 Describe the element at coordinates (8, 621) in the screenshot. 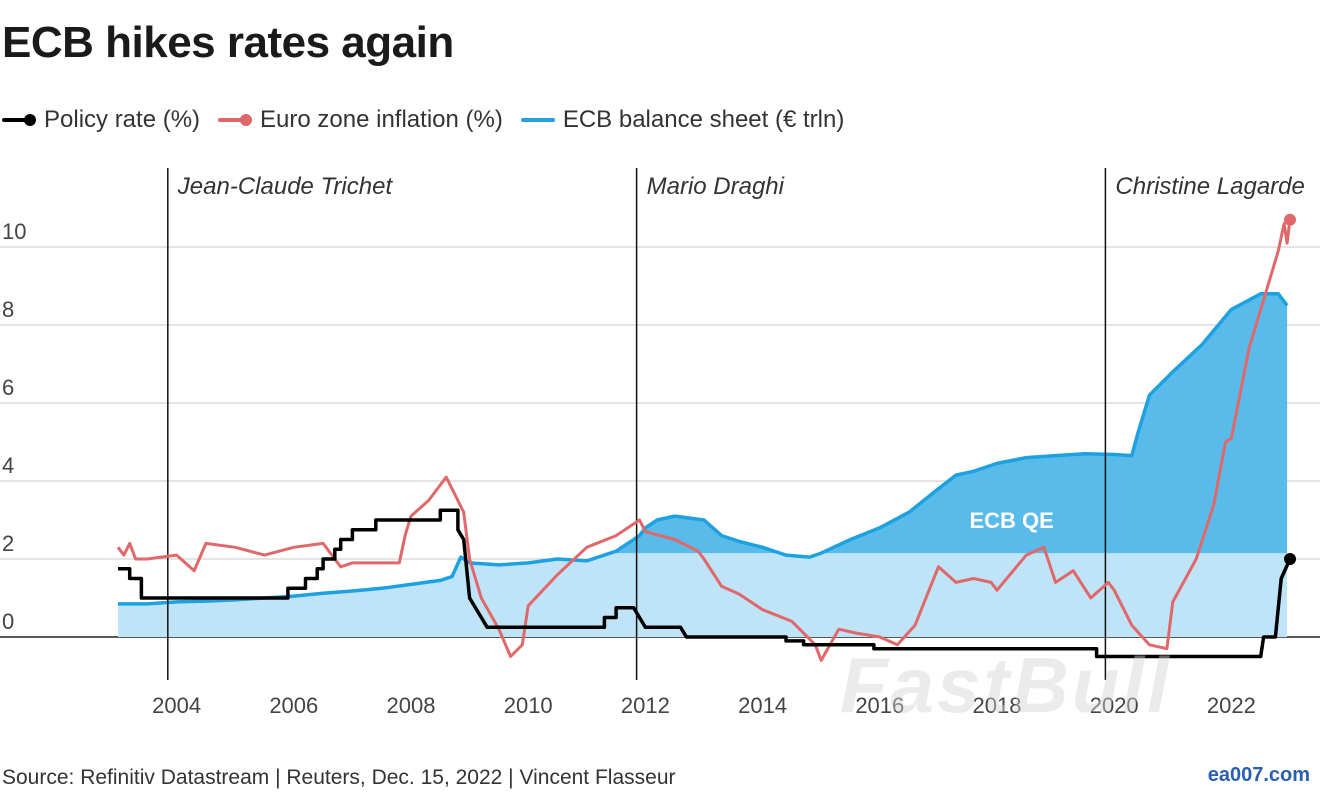

I see `y-tick-label: 0` at that location.